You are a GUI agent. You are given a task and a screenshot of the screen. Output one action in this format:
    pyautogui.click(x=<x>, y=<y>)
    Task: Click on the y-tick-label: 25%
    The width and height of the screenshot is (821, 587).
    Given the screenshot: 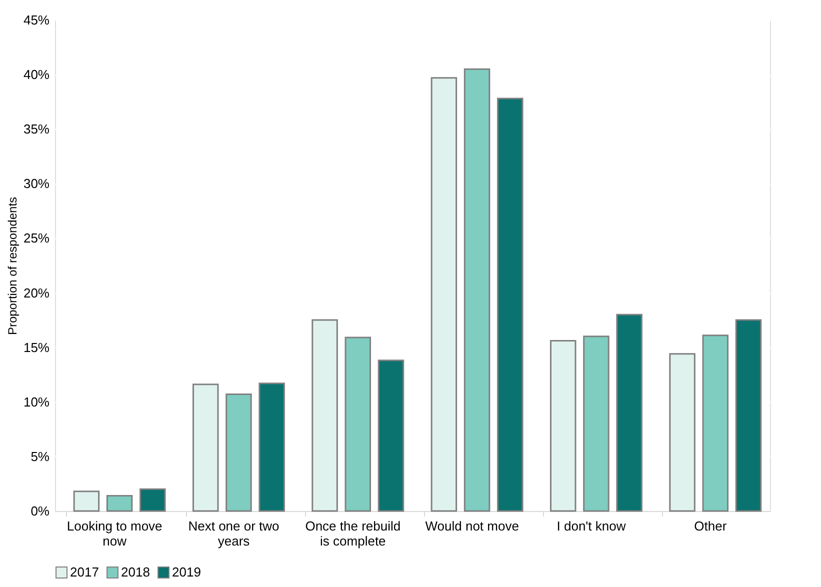 What is the action you would take?
    pyautogui.click(x=36, y=238)
    